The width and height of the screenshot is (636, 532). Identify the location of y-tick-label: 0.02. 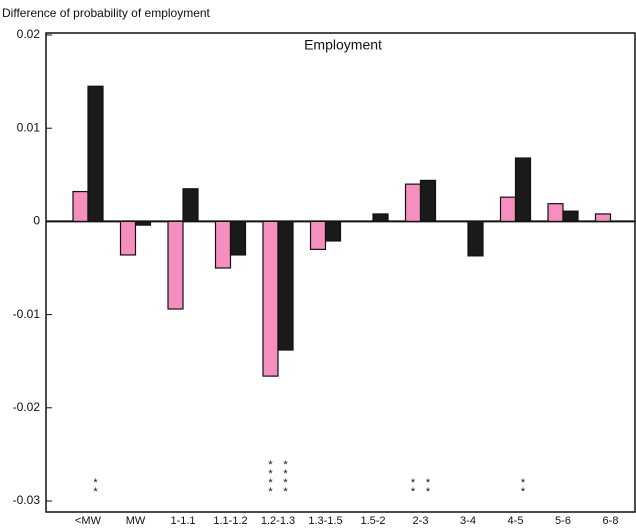
(29, 34).